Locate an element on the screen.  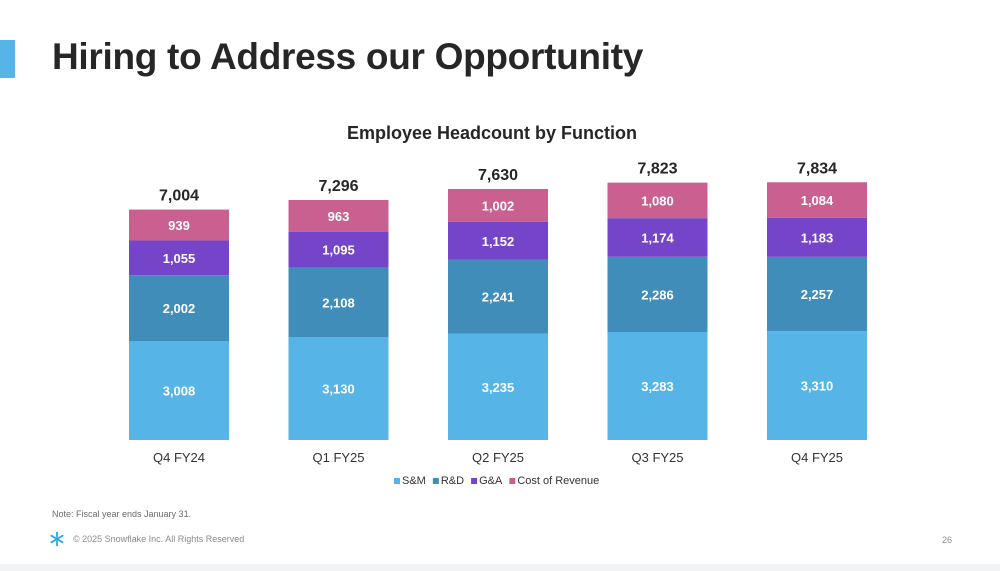
data-label: 1,080 is located at coordinates (657, 200).